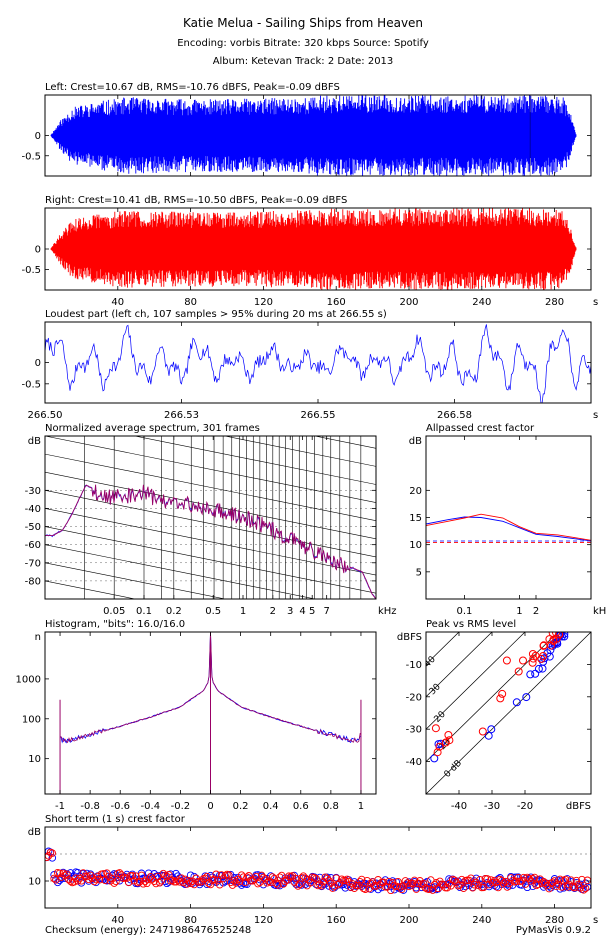 The width and height of the screenshot is (606, 946). What do you see at coordinates (33, 509) in the screenshot?
I see `y-tick-label: -40` at bounding box center [33, 509].